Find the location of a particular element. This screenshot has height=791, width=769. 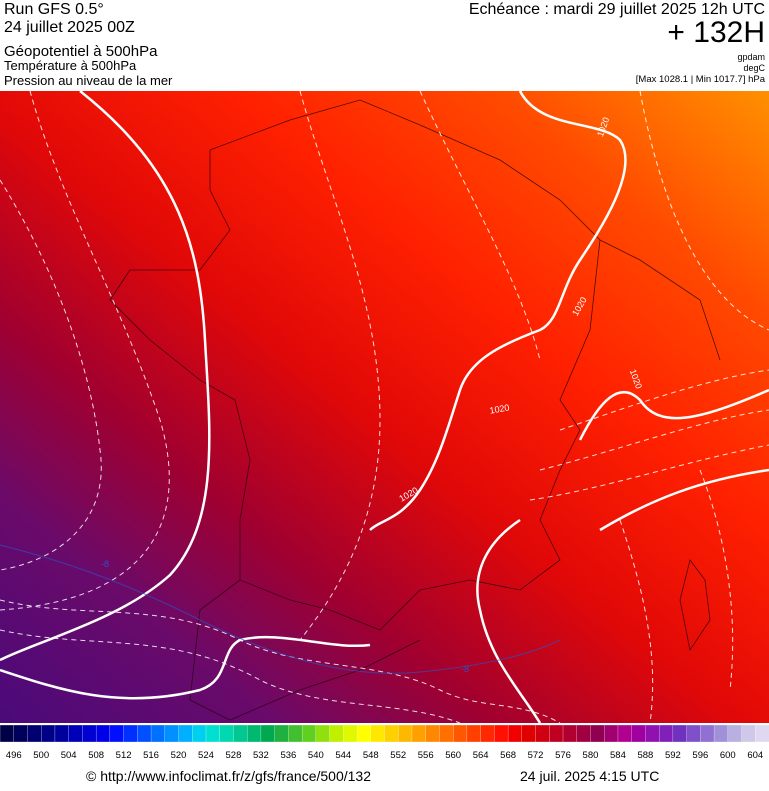

colorbar-label: 584 is located at coordinates (618, 755).